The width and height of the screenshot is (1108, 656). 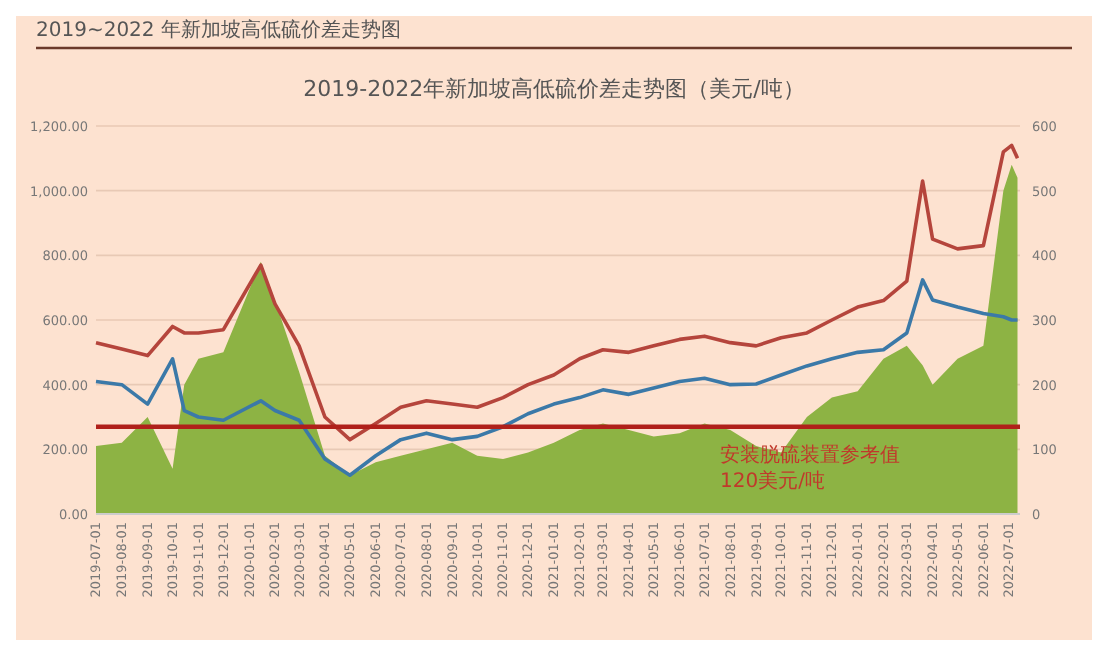 What do you see at coordinates (554, 89) in the screenshot?
I see `chart-title: 2019-2022年新加坡高低硫价差走势图（美元/吨）` at bounding box center [554, 89].